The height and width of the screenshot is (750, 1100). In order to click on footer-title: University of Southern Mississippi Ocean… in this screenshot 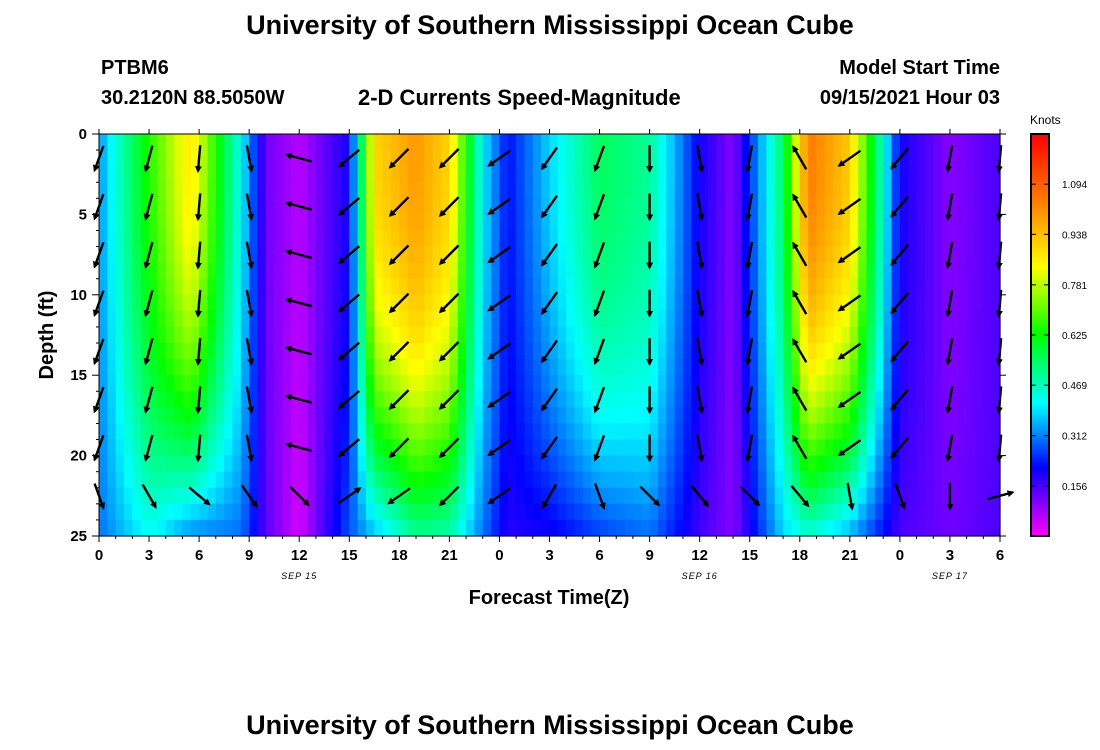, I will do `click(550, 725)`.